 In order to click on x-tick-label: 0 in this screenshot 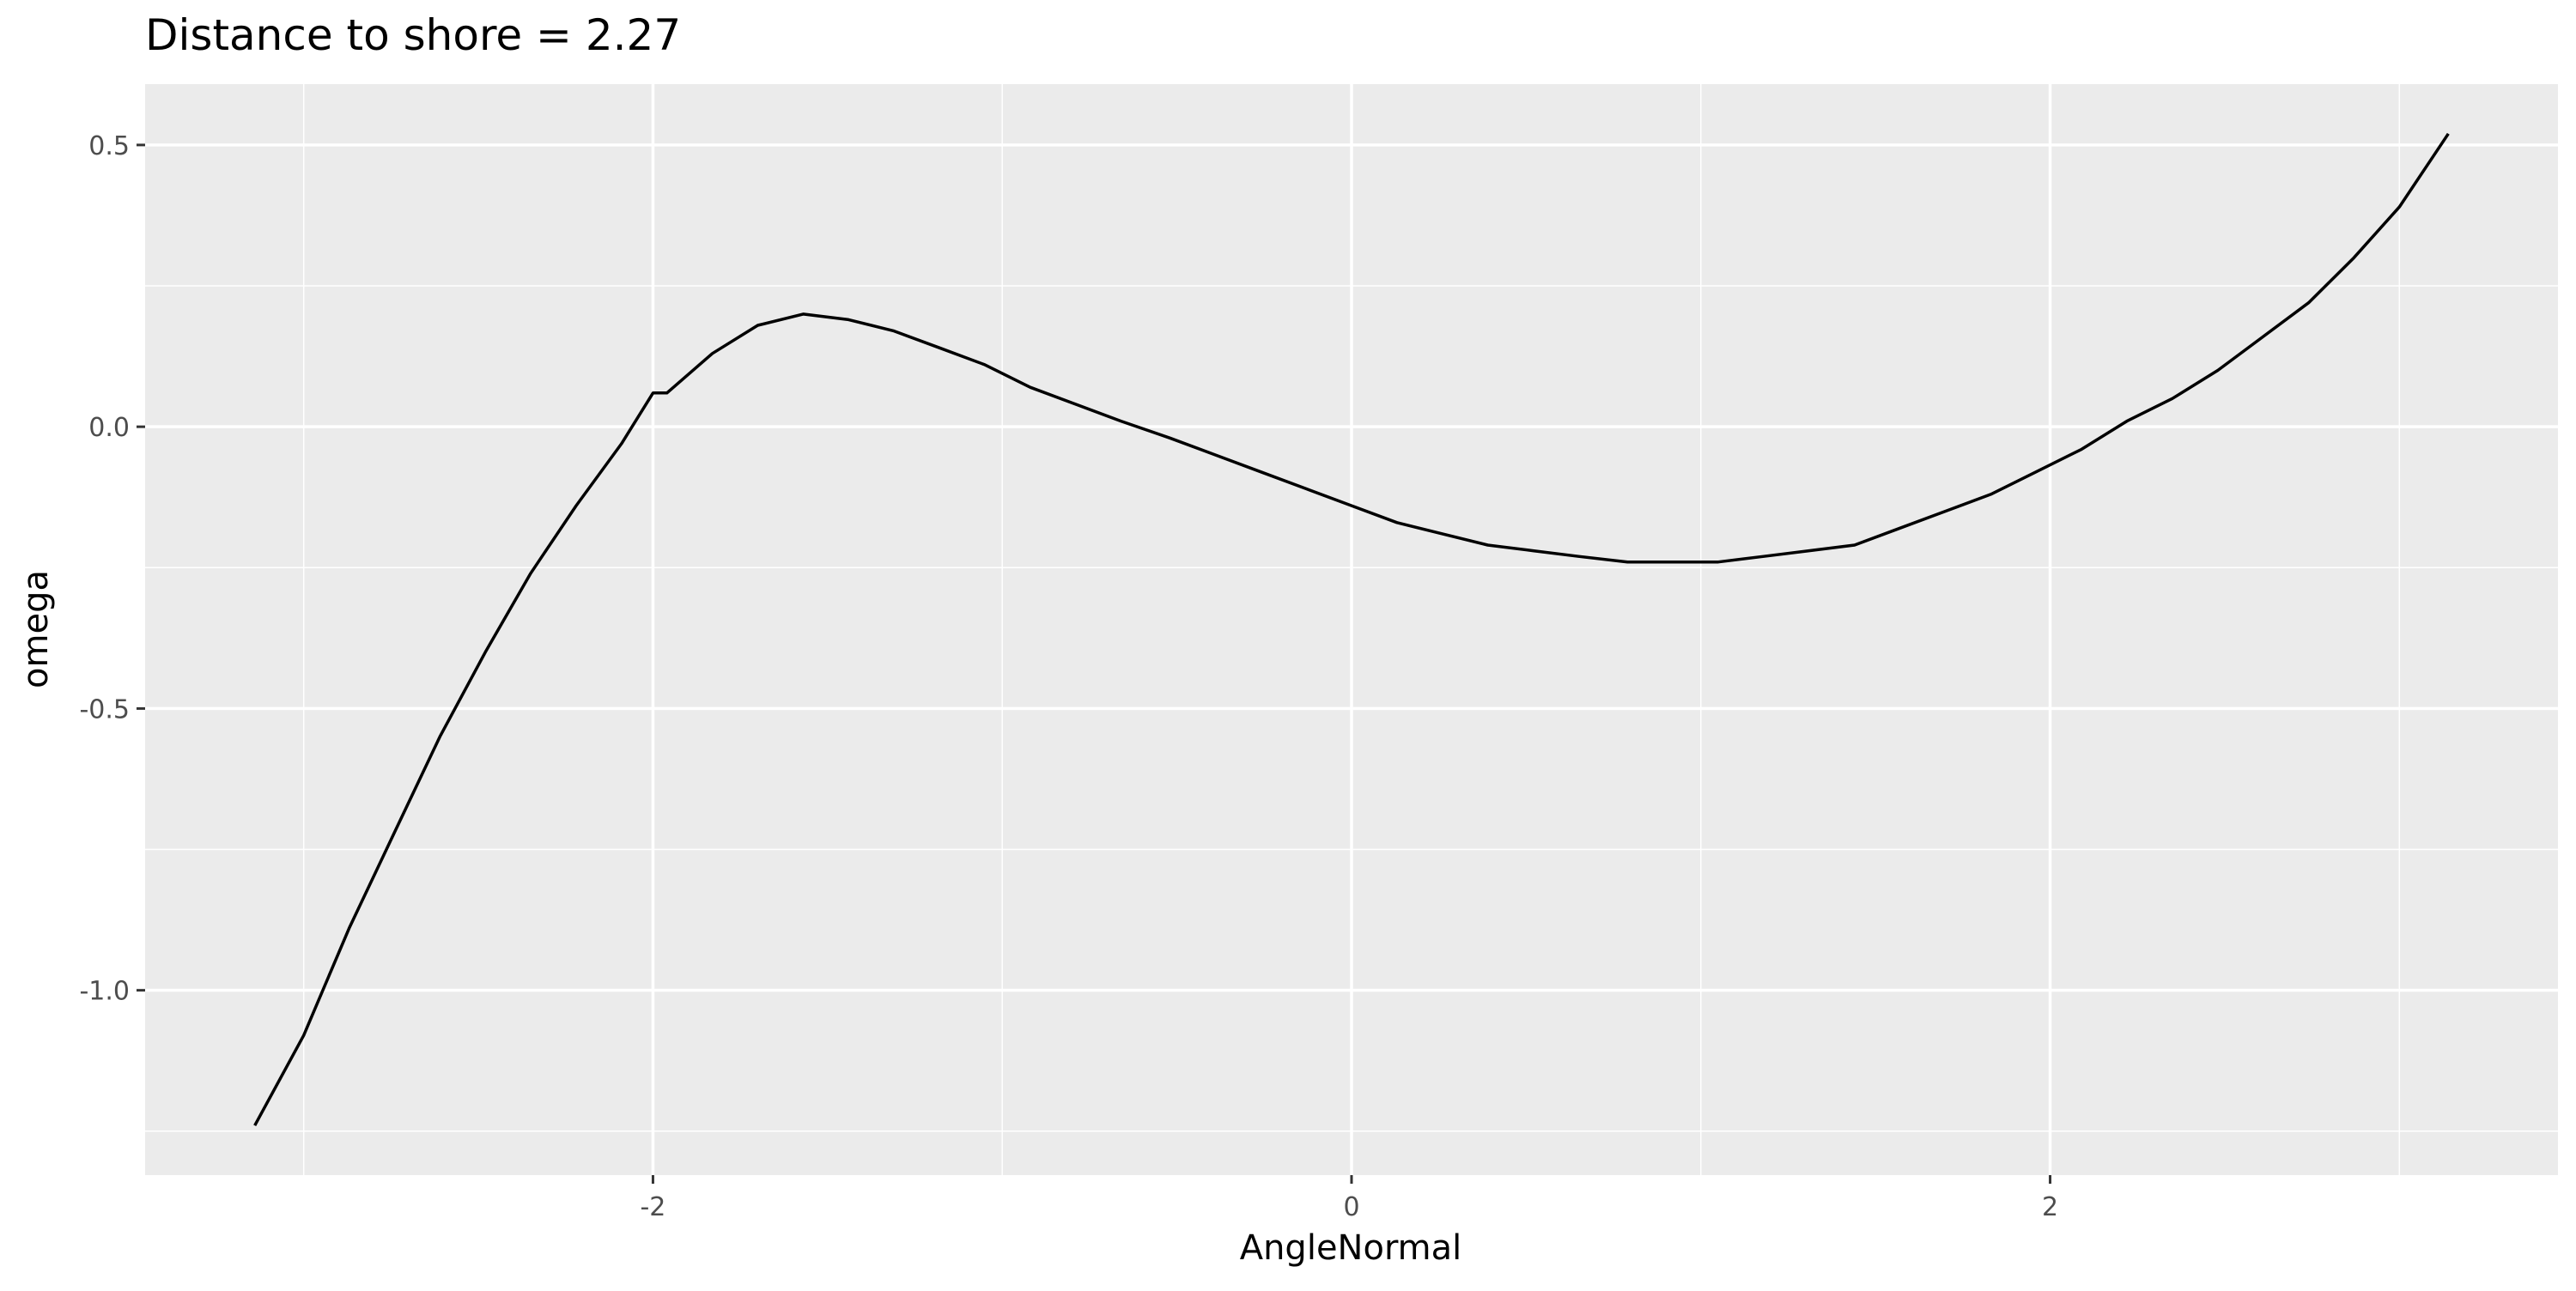, I will do `click(1351, 1207)`.